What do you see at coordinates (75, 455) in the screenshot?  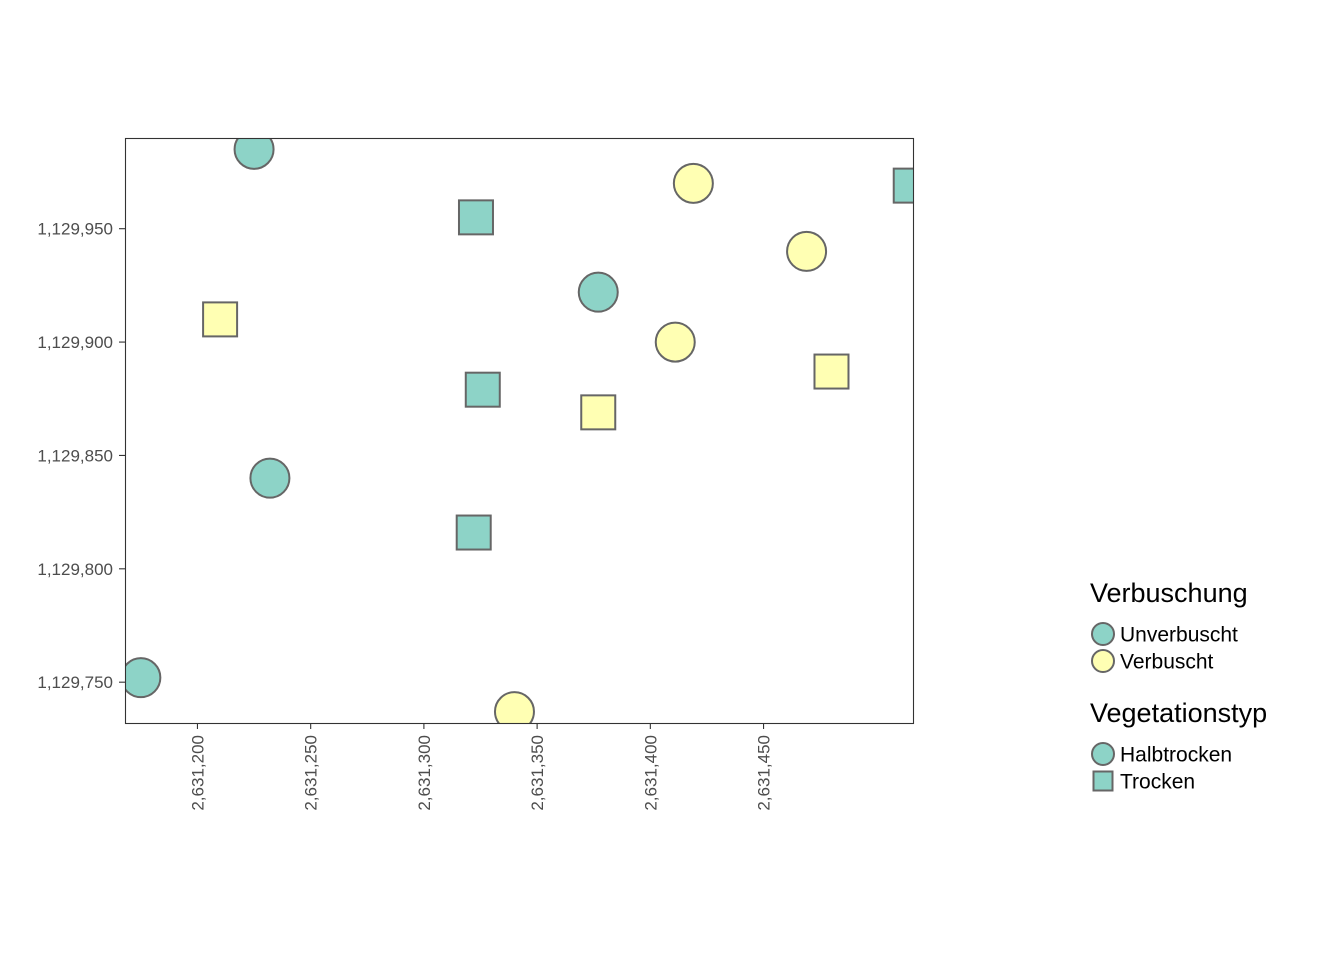 I see `y-tick-label: 1,129,850` at bounding box center [75, 455].